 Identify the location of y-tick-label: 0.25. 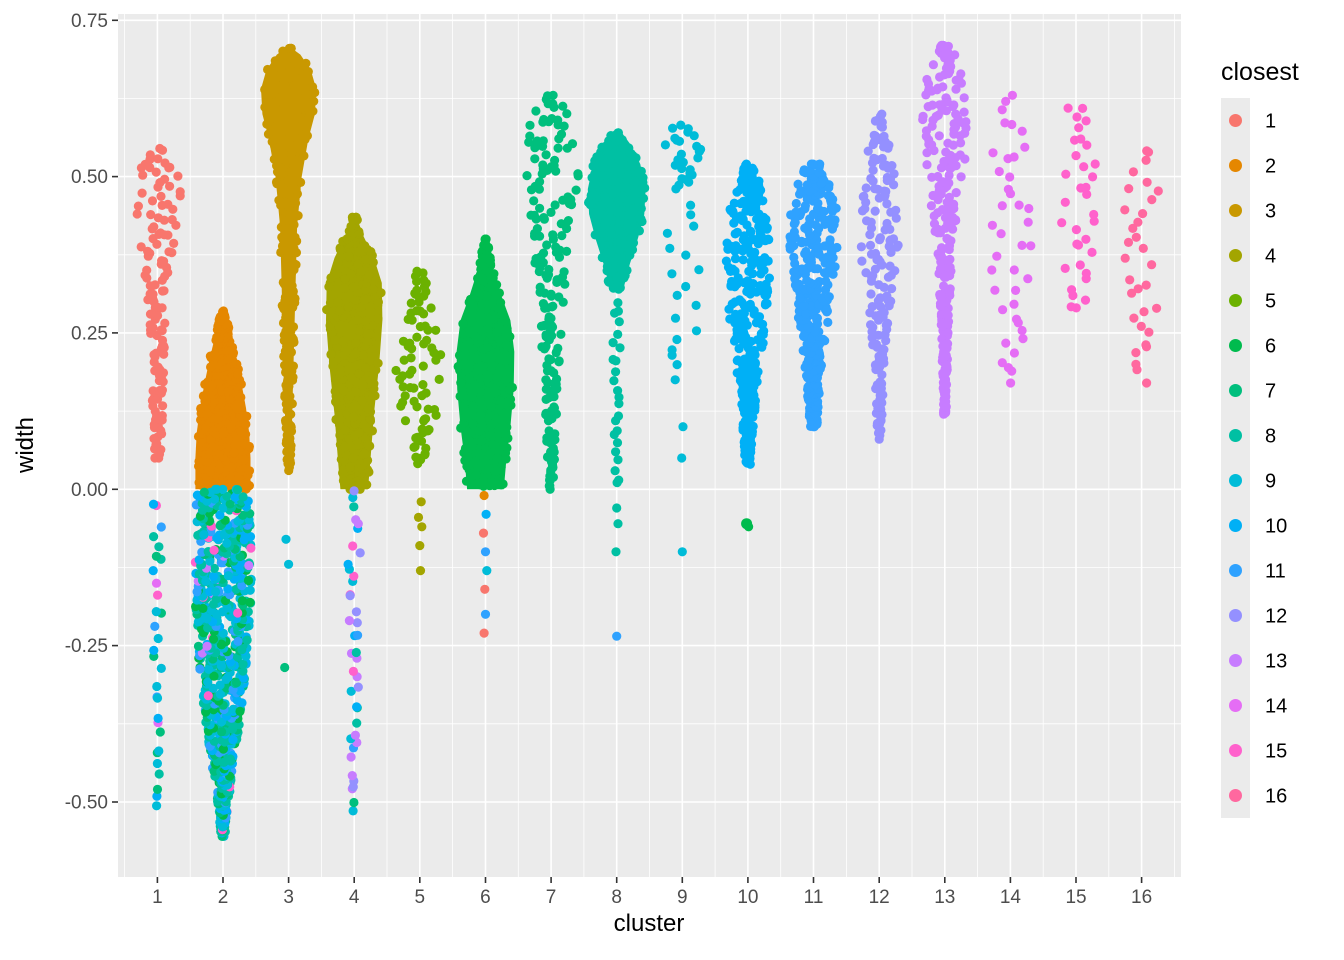
(89, 333).